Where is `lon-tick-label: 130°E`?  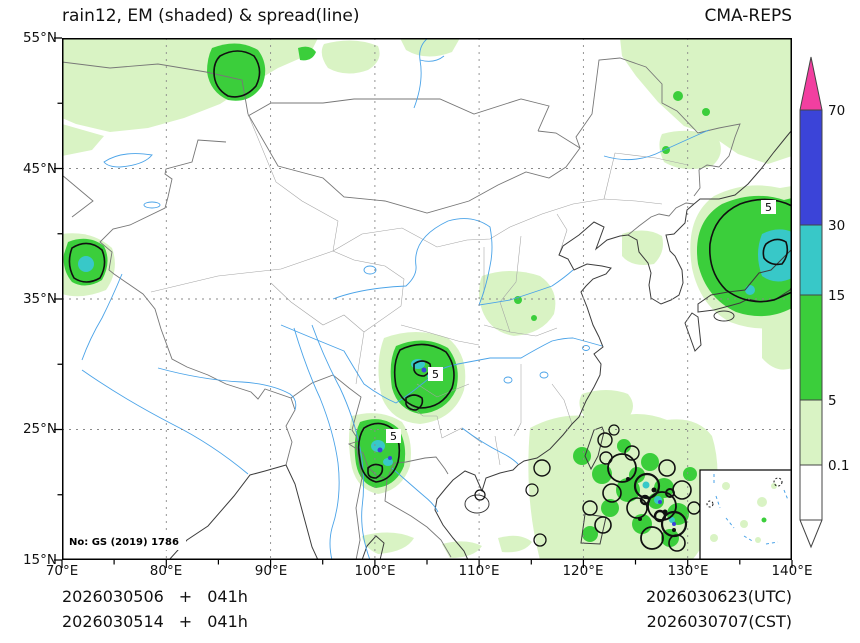
lon-tick-label: 130°E is located at coordinates (688, 571).